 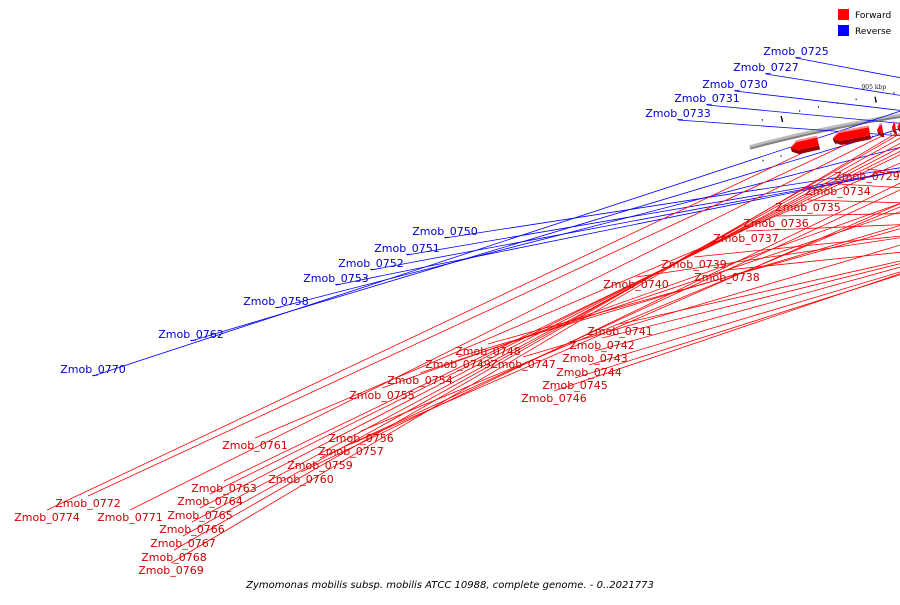 I want to click on gene-label: Zmob_0774, so click(x=46, y=517).